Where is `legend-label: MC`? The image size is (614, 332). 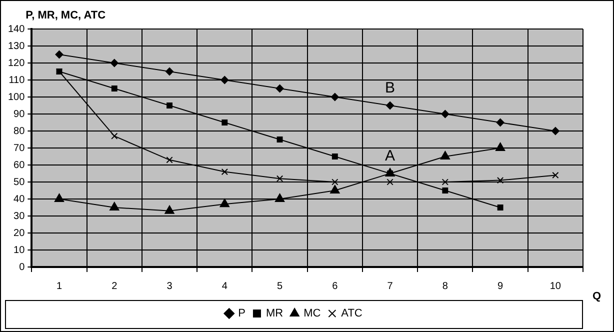 legend-label: MC is located at coordinates (312, 314).